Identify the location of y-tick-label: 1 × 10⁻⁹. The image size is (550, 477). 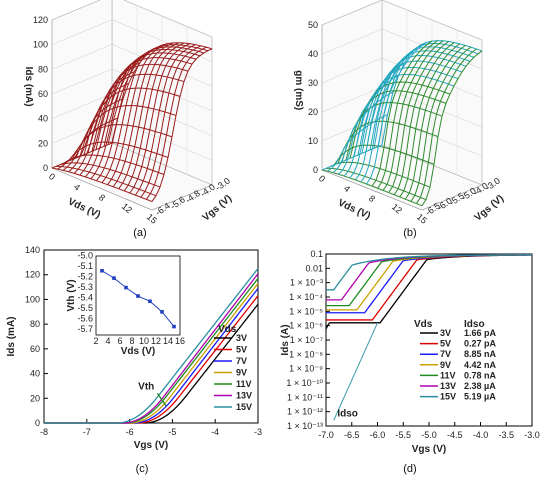
(306, 369).